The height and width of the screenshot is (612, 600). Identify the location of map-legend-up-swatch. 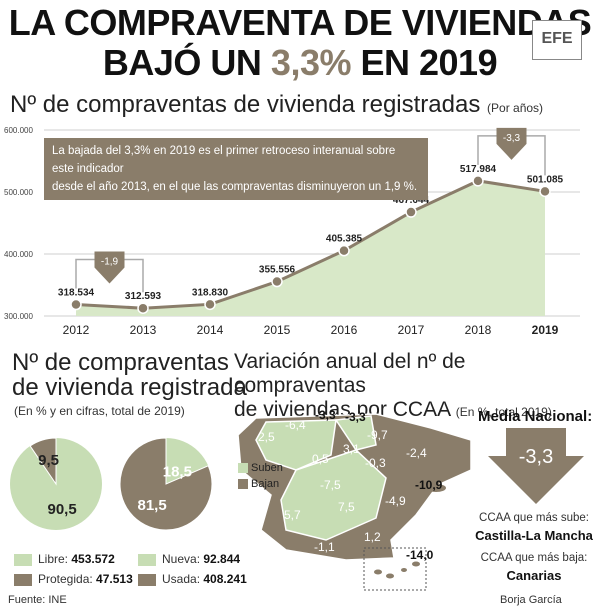
(243, 468).